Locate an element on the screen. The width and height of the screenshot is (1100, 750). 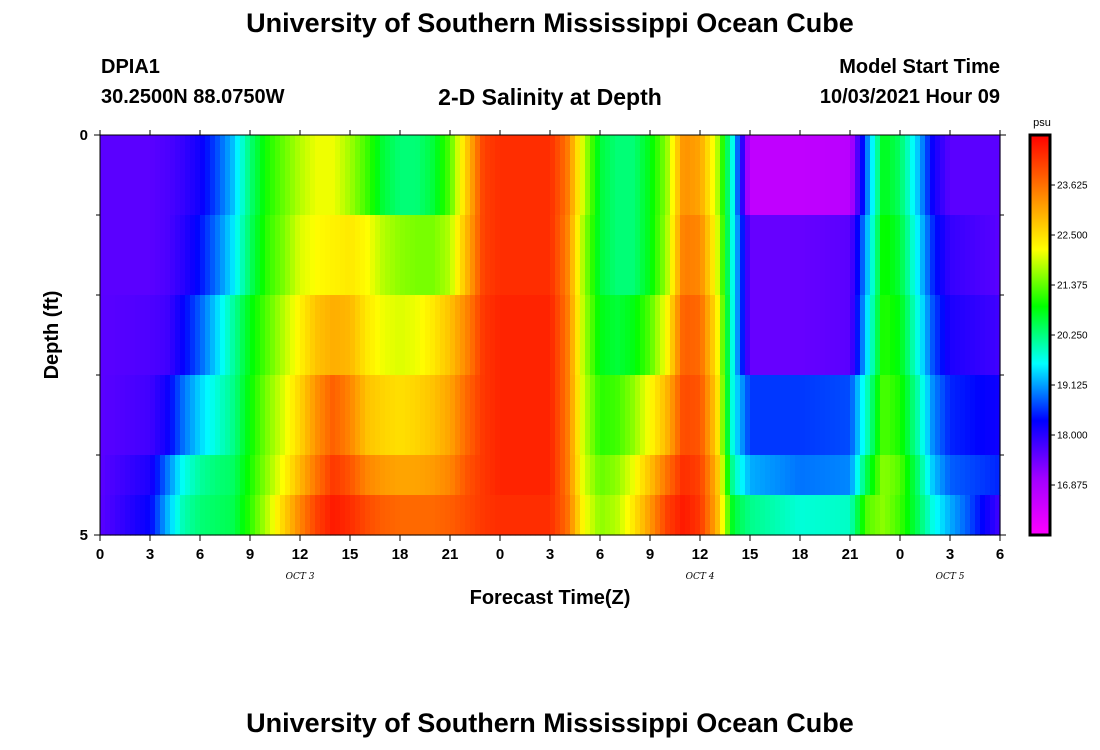
x-tick-label: 3 is located at coordinates (950, 554).